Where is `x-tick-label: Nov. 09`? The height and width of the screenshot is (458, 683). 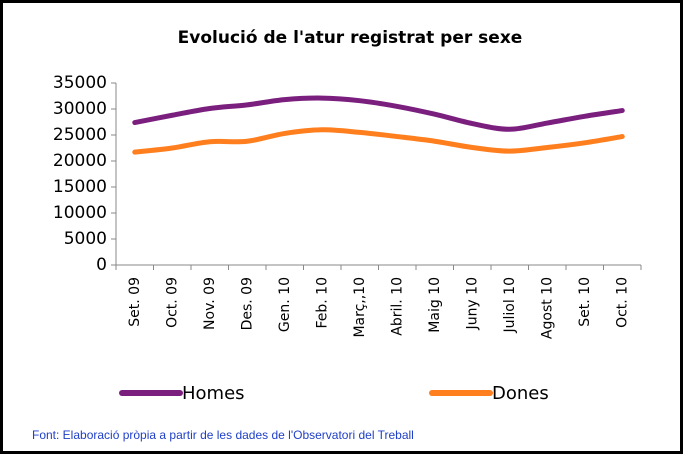
x-tick-label: Nov. 09 is located at coordinates (210, 303).